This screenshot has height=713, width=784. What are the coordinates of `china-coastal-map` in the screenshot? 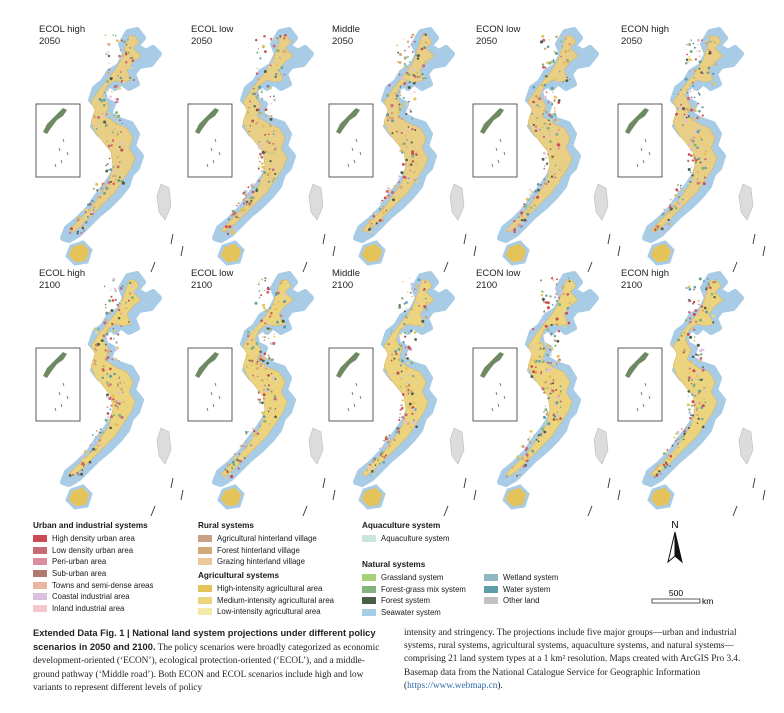 It's located at (109, 394).